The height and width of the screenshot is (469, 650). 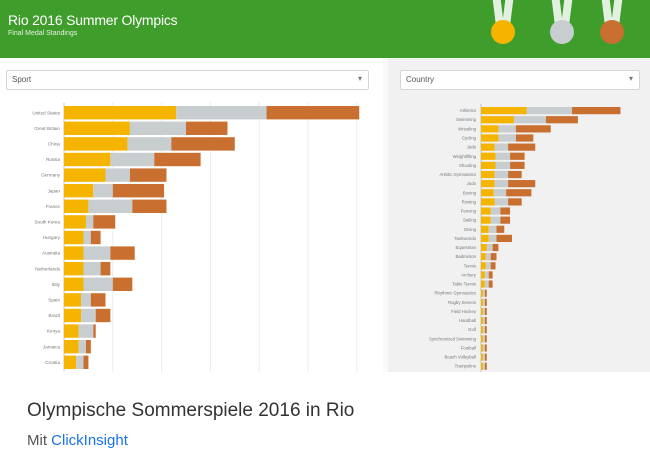 I want to click on clickinsight-link: ClickInsight, so click(x=89, y=440).